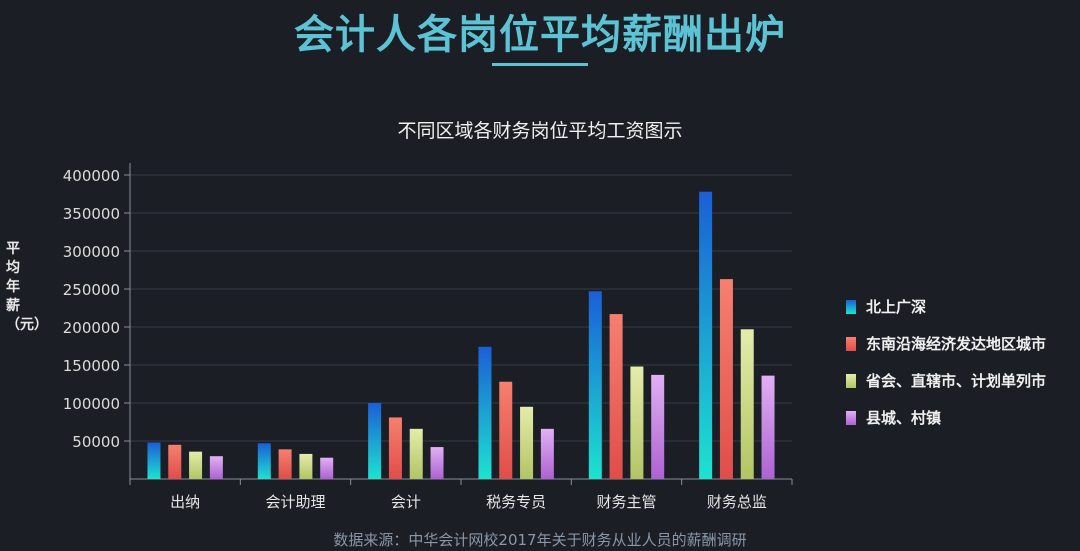 The height and width of the screenshot is (551, 1080). I want to click on legend-label: 省会、直辖市、计划单列市, so click(956, 381).